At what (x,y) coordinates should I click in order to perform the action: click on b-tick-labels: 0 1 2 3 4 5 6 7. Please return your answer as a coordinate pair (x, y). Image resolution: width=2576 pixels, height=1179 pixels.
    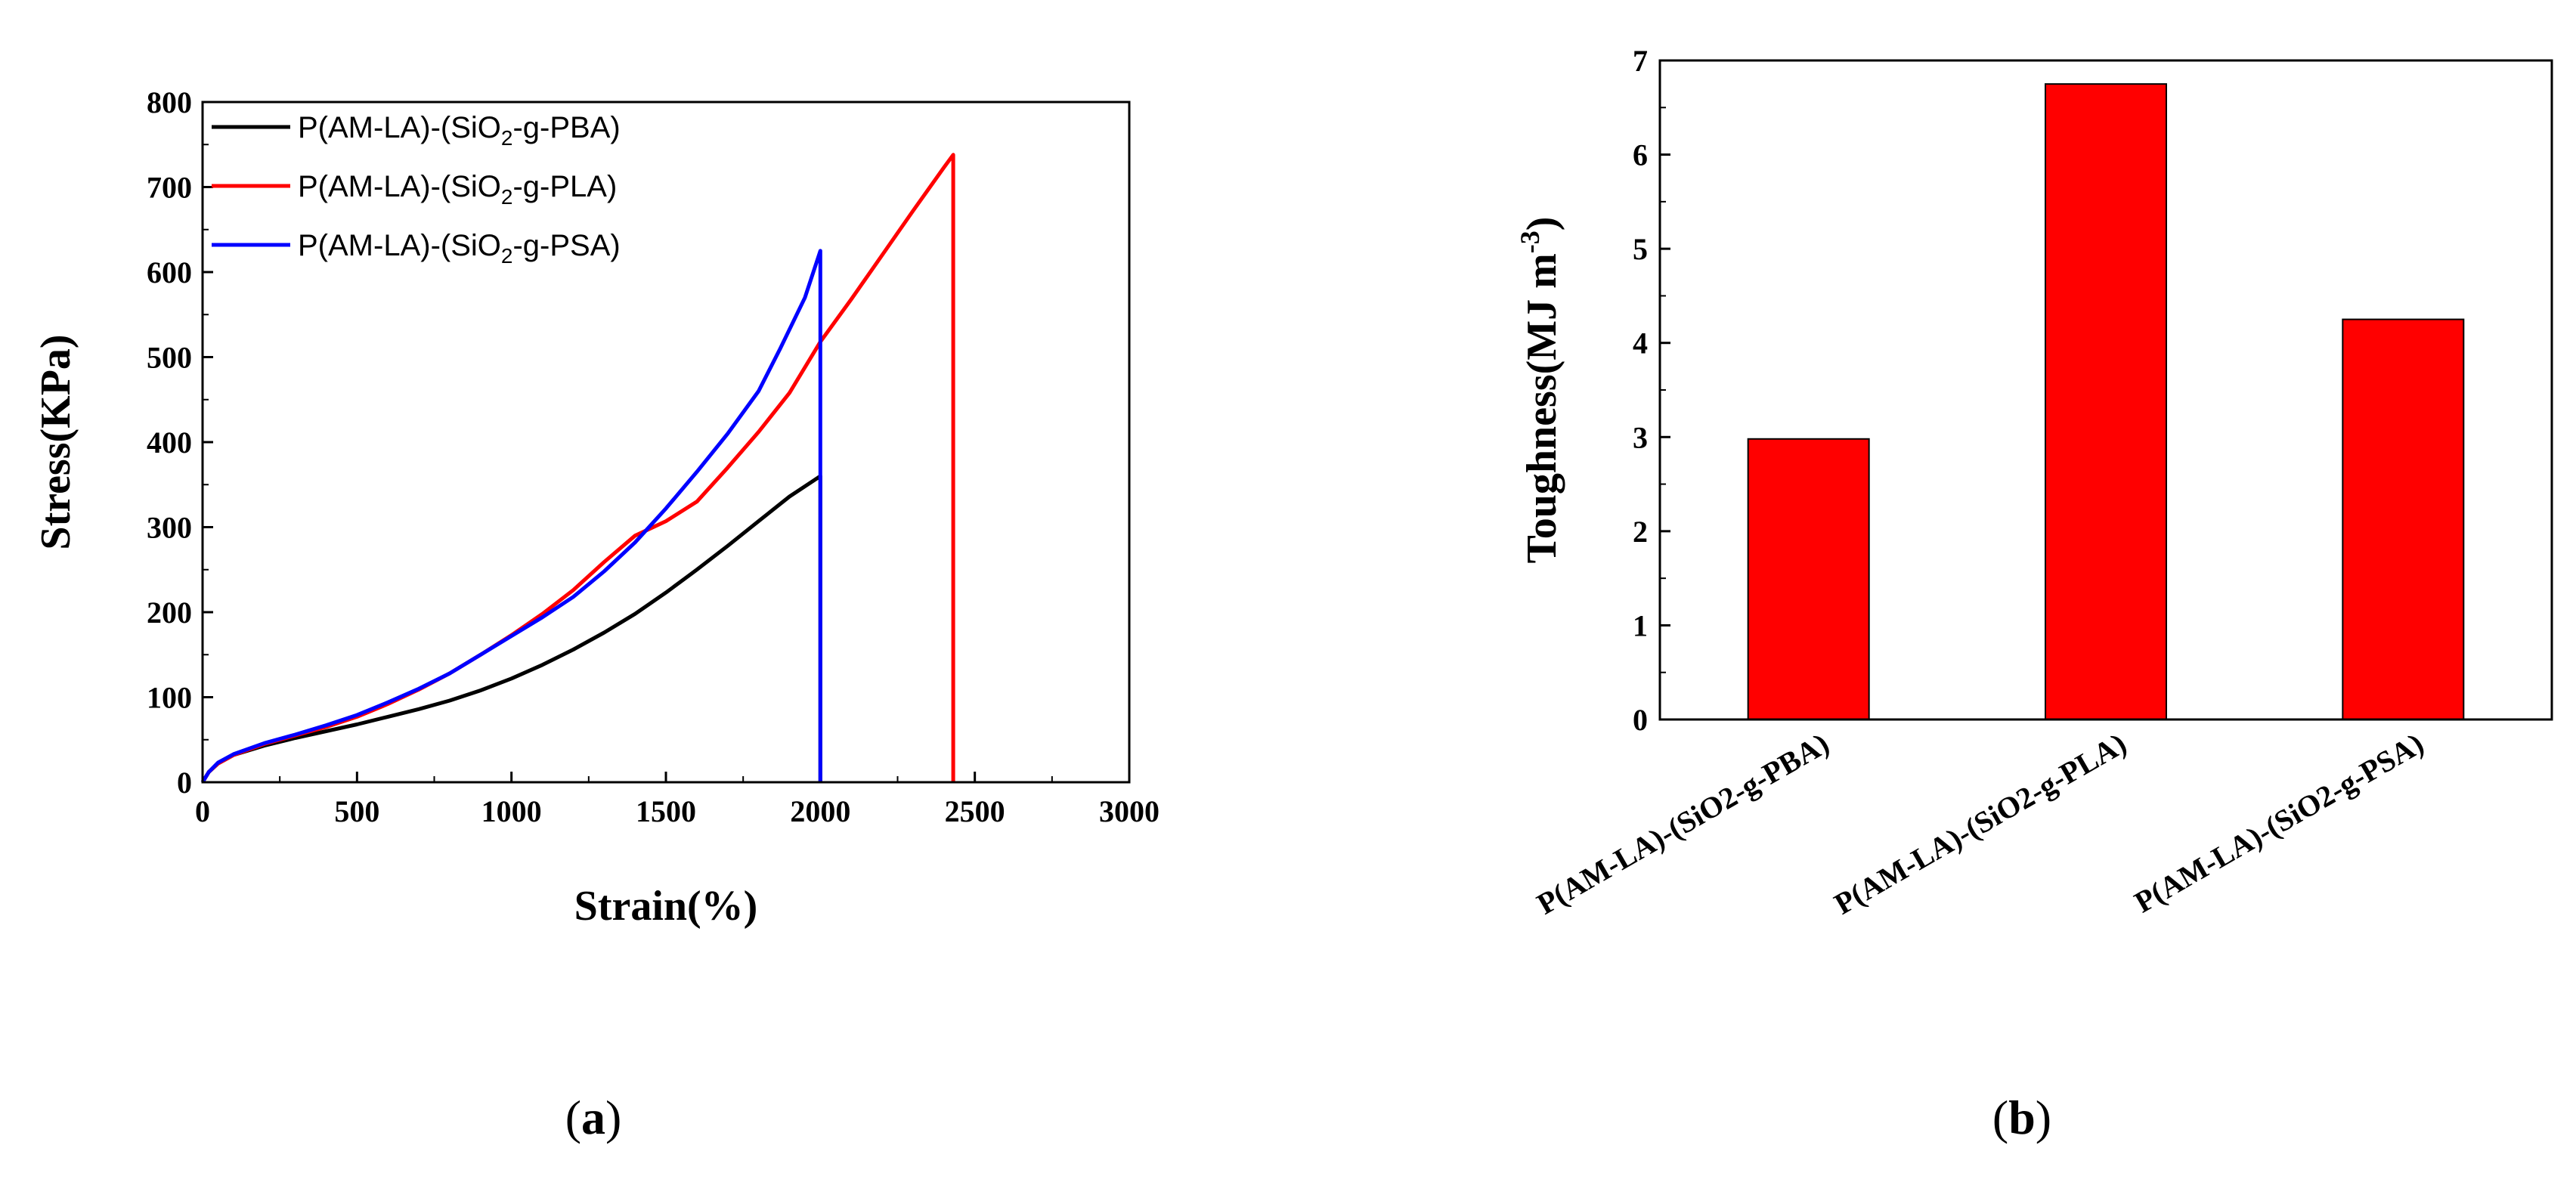
    Looking at the image, I should click on (1641, 390).